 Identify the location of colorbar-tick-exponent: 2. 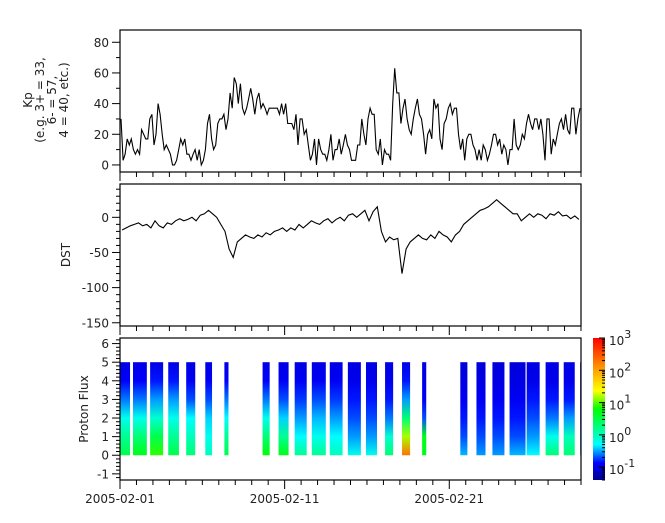
(627, 366).